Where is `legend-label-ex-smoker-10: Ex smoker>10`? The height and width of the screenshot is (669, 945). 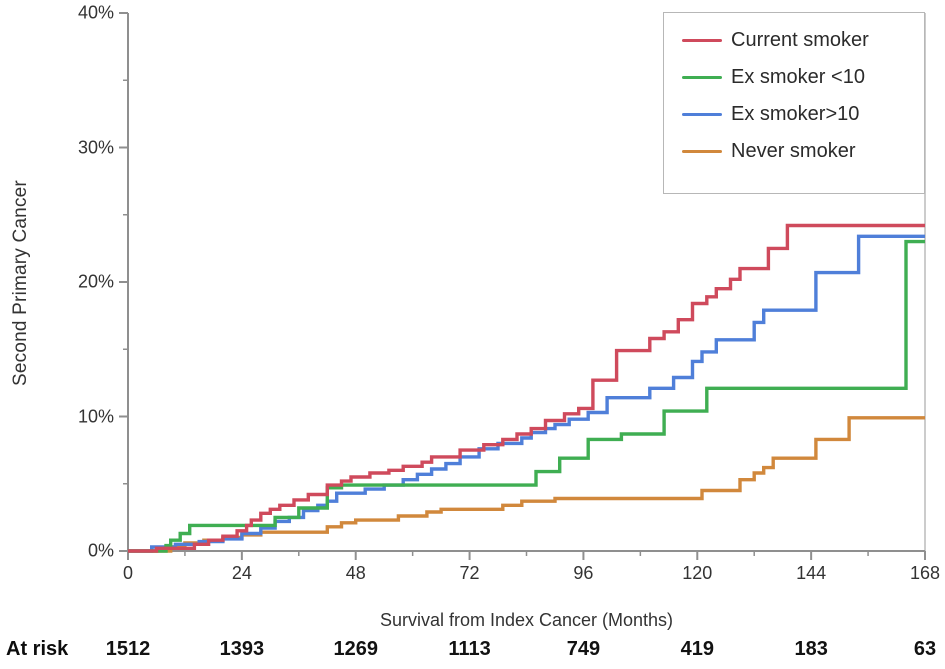 legend-label-ex-smoker-10: Ex smoker>10 is located at coordinates (795, 114).